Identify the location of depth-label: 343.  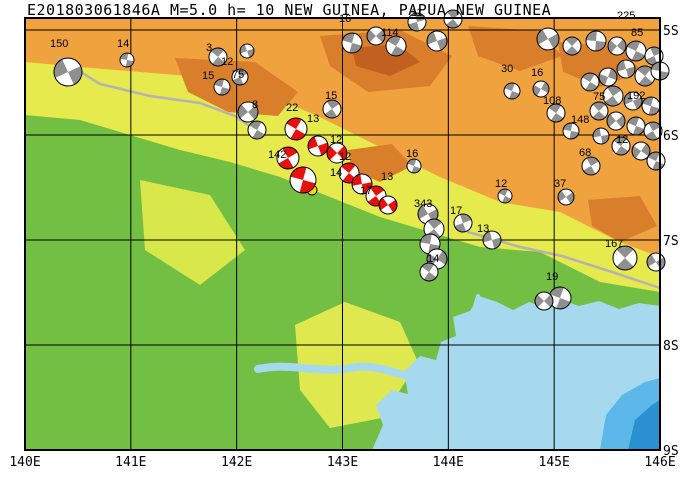
(423, 204).